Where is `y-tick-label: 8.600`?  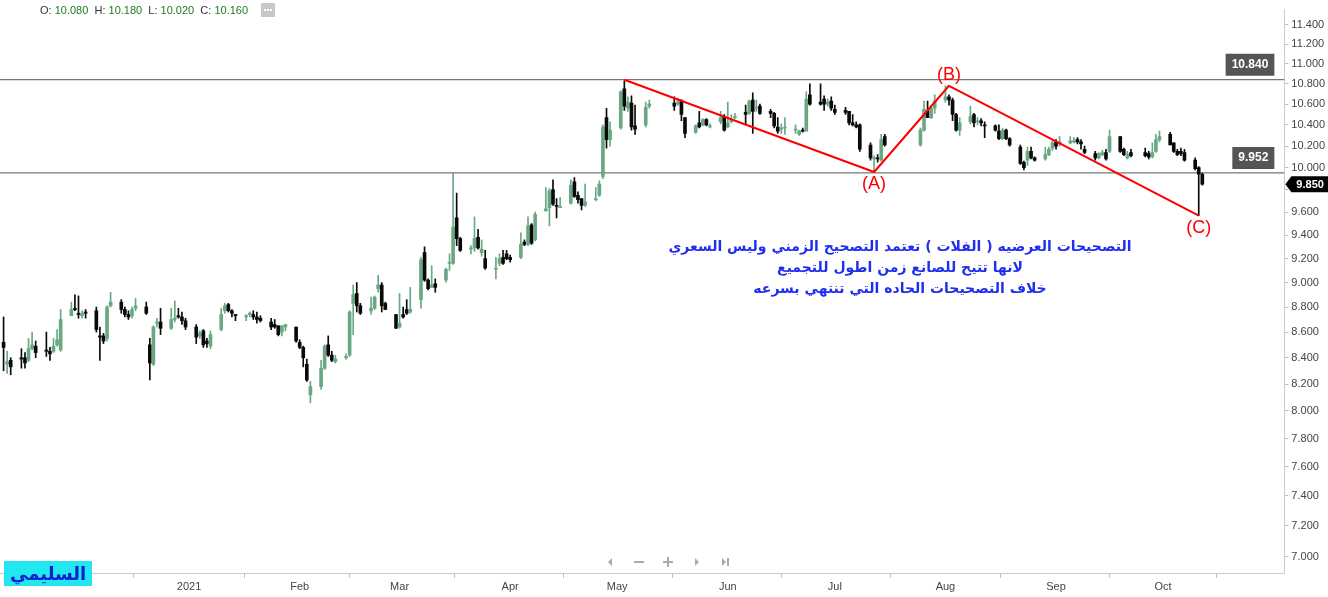
y-tick-label: 8.600 is located at coordinates (1305, 331).